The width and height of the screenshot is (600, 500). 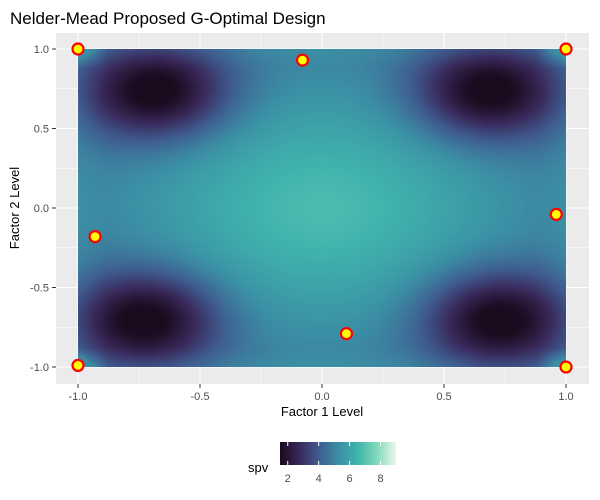 I want to click on legend-tick-label: 4, so click(x=319, y=479).